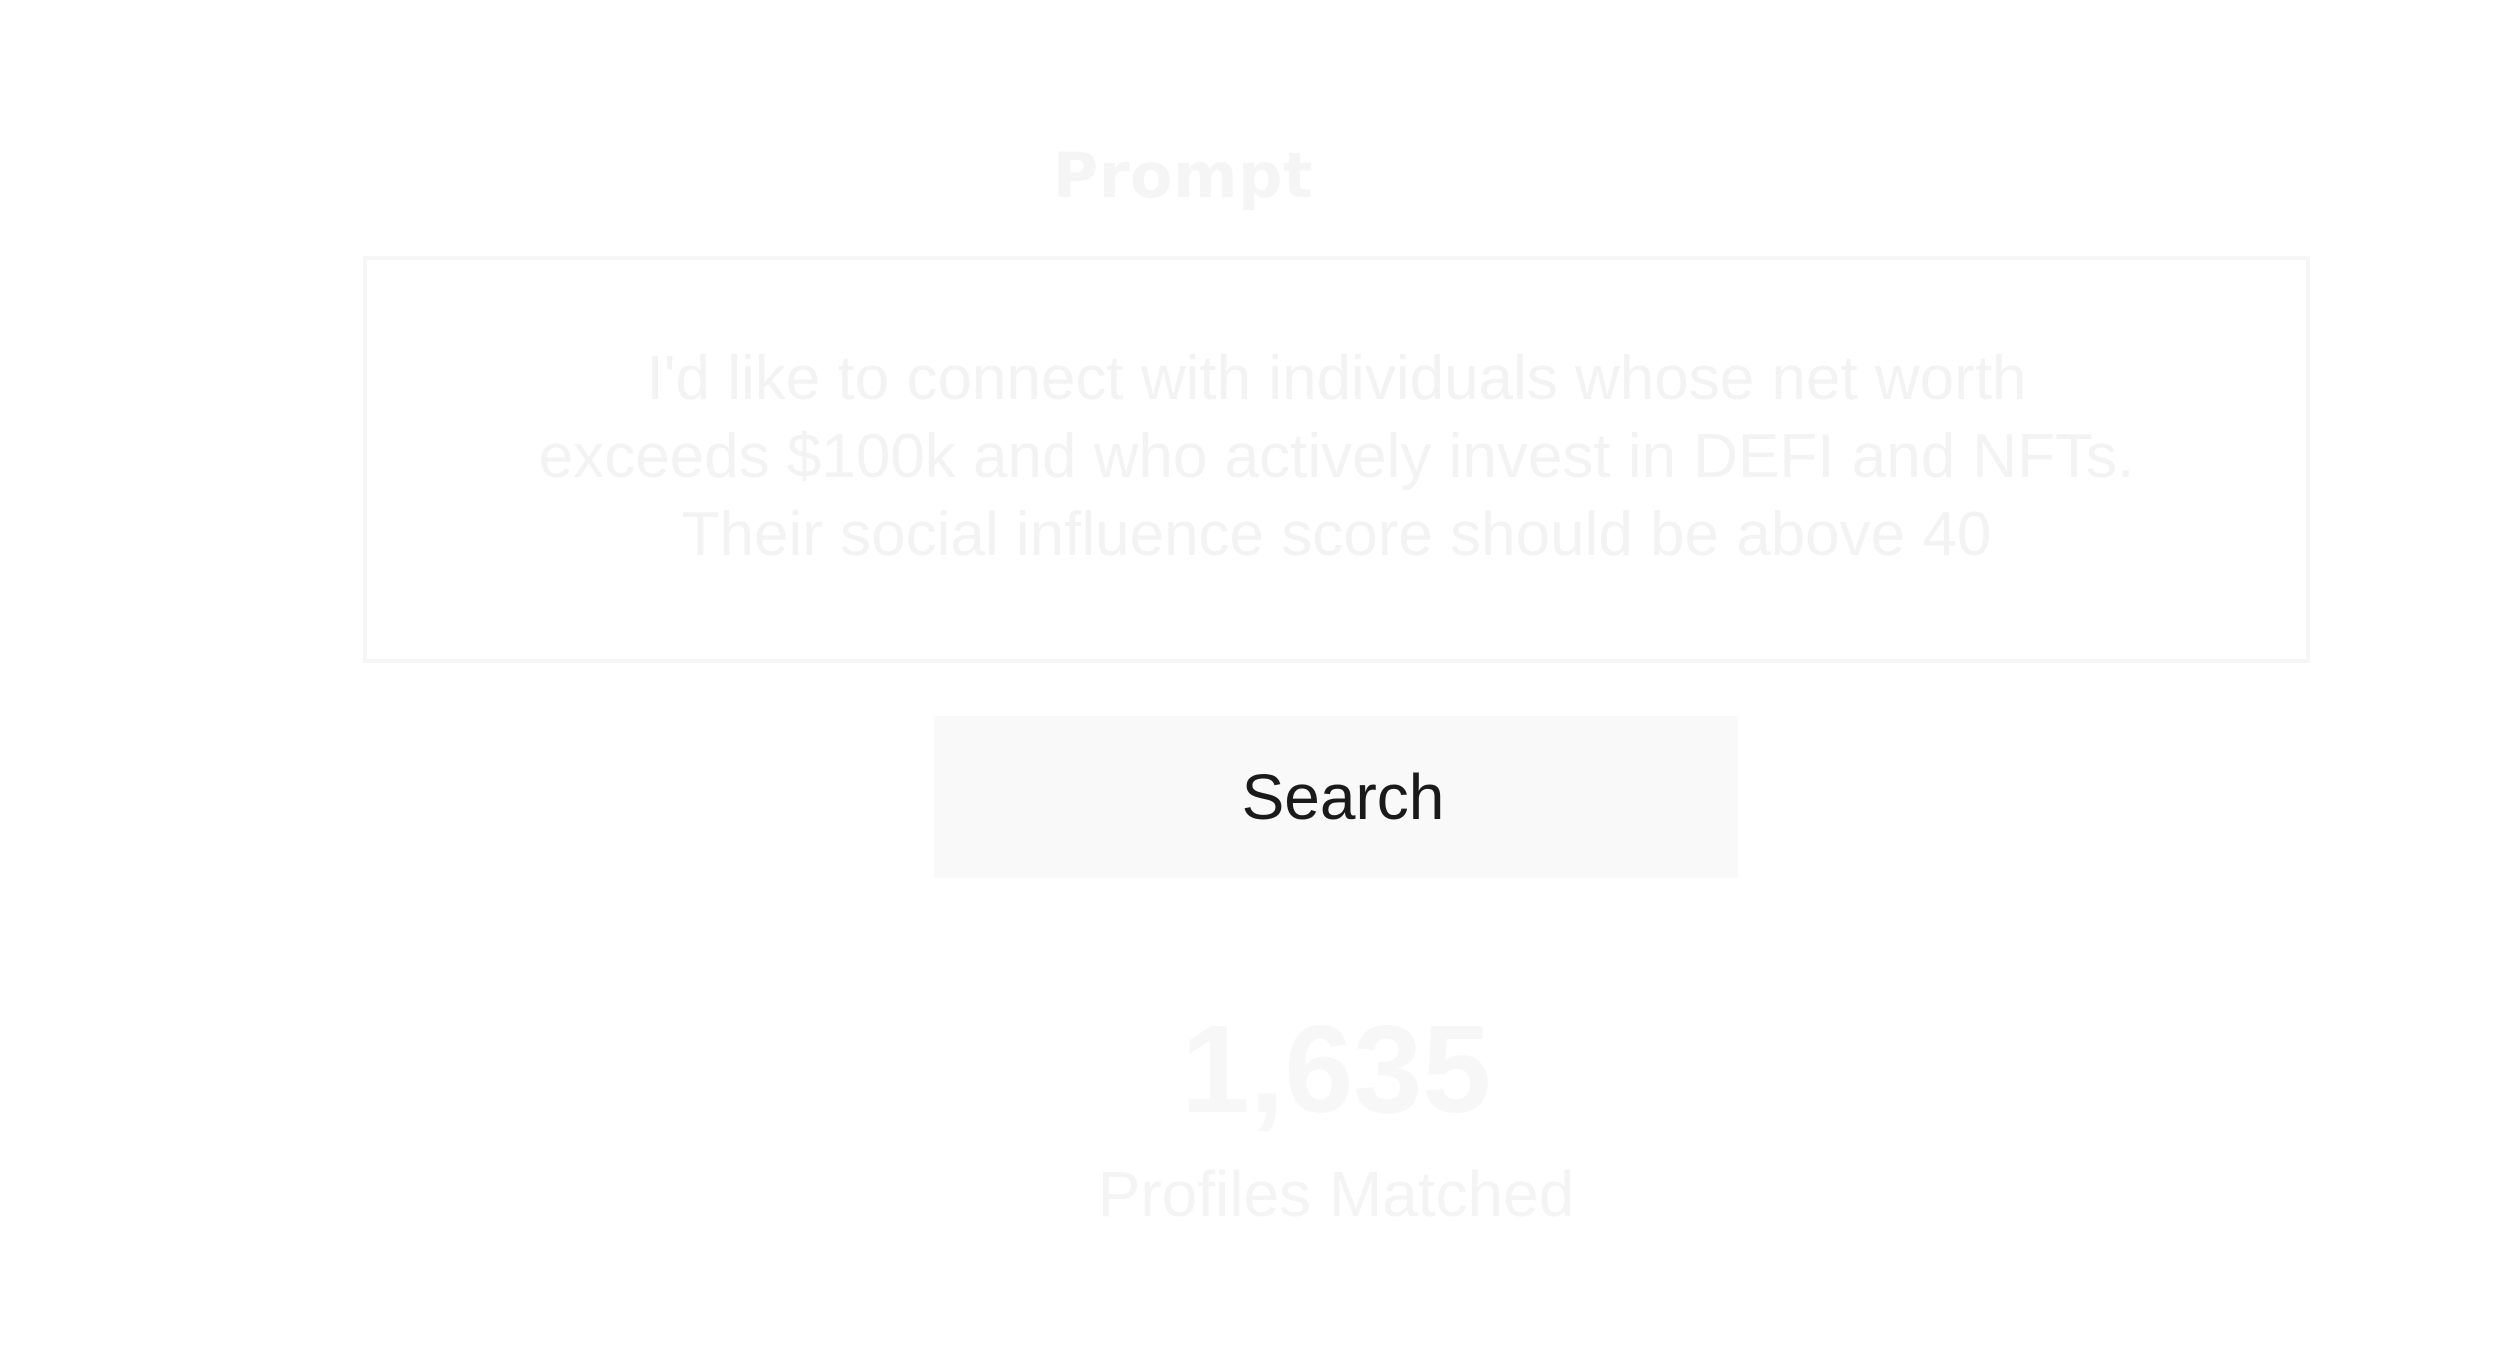 The height and width of the screenshot is (1368, 2500). Describe the element at coordinates (1336, 797) in the screenshot. I see `search-button: Search` at that location.